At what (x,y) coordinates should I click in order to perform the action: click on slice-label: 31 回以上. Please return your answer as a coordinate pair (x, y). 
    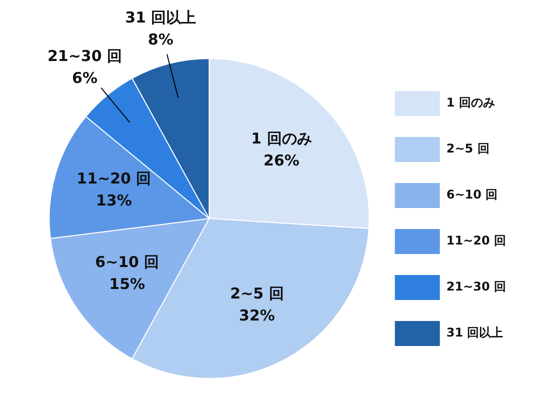
    Looking at the image, I should click on (160, 17).